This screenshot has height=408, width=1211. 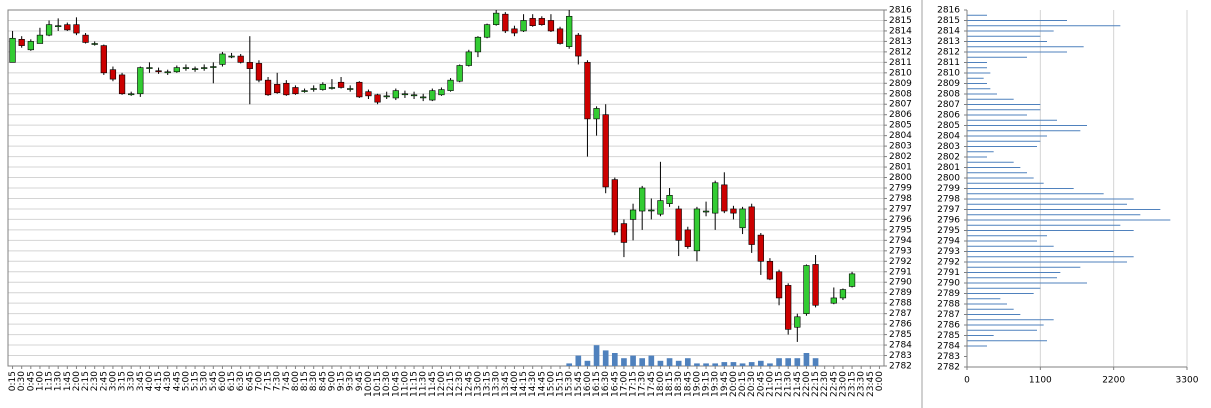 I want to click on y-tick-label: 2786, so click(x=900, y=325).